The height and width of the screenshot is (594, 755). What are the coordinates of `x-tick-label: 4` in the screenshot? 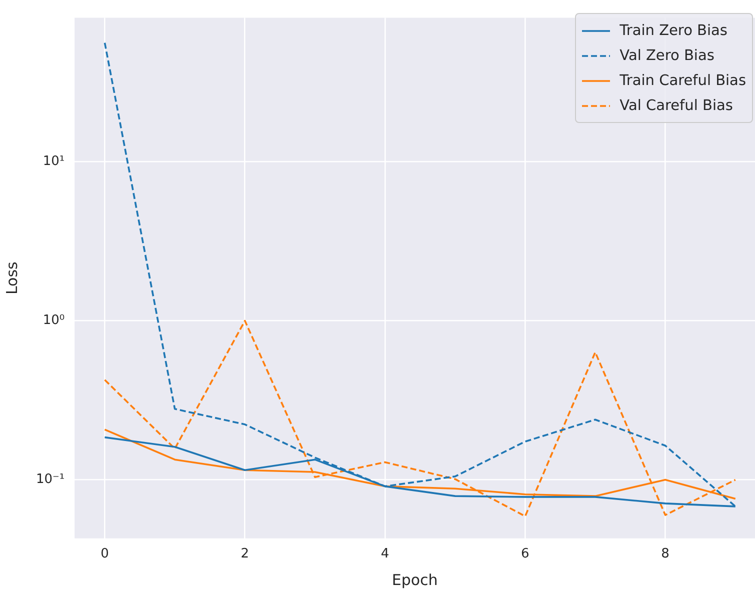 It's located at (385, 554).